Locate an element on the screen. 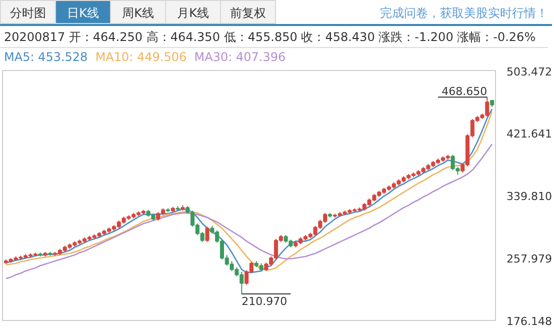  text: MA10: 449.506 is located at coordinates (141, 57).